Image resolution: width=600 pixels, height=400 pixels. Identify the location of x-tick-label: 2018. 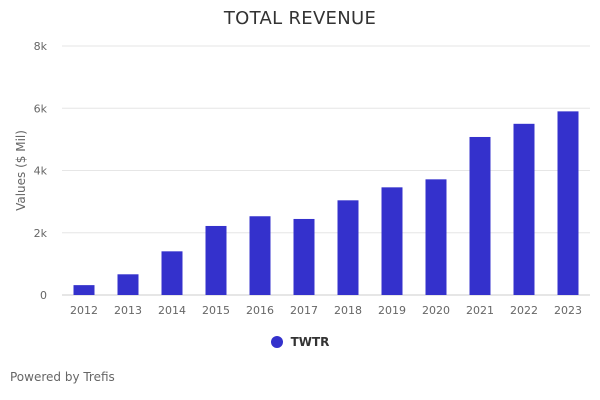
(348, 310).